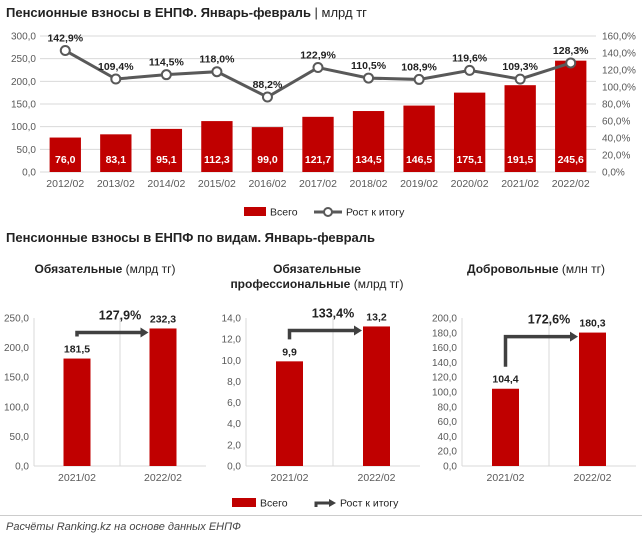  Describe the element at coordinates (78, 269) in the screenshot. I see `sub-title-mandatory-name: Обязательные` at that location.